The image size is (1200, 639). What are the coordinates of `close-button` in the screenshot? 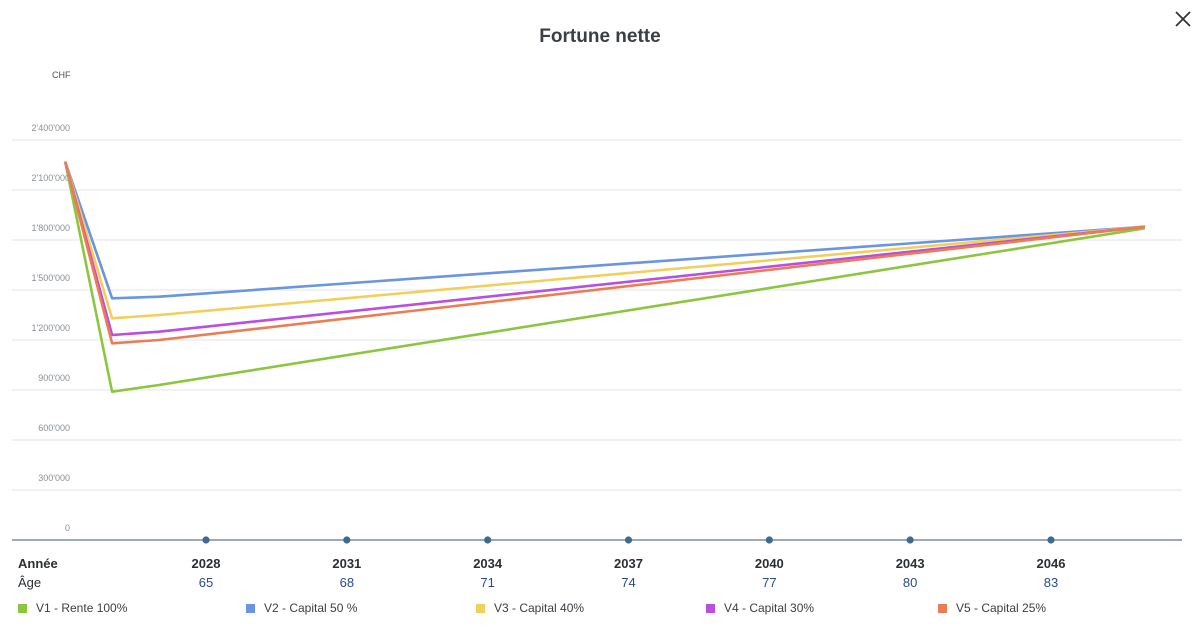 It's located at (1183, 19).